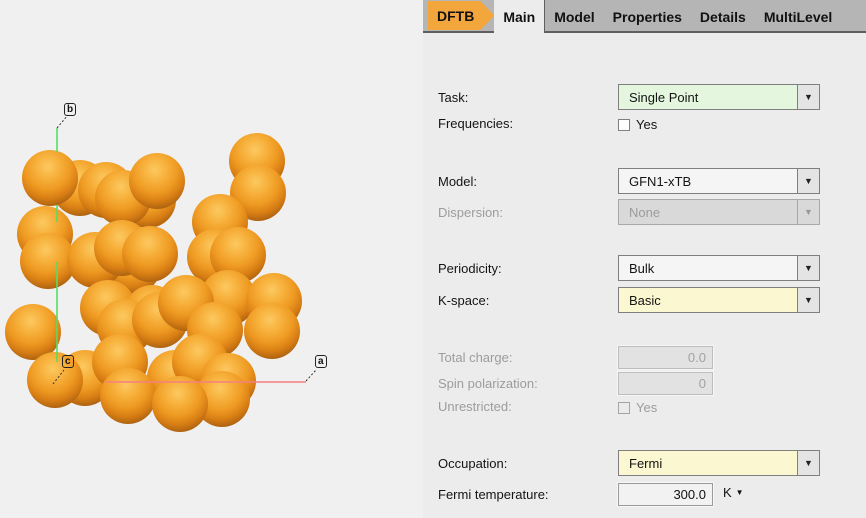 This screenshot has height=518, width=866. I want to click on tab-details: Details, so click(722, 16).